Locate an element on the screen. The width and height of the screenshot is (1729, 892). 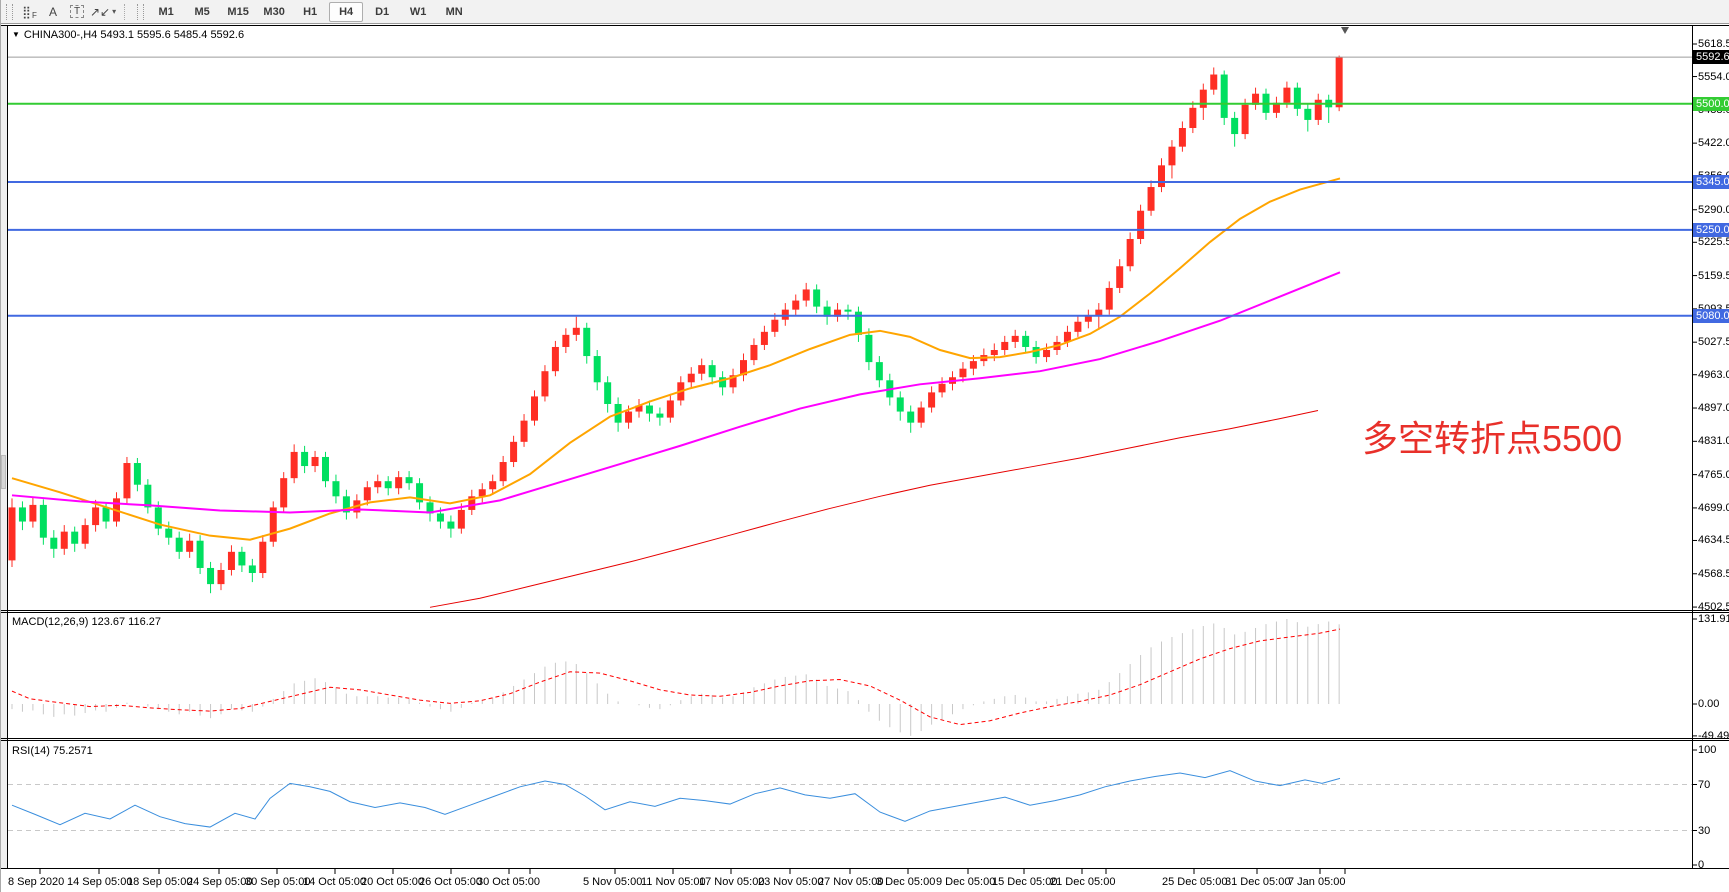
price-axis-label: 4765.0 is located at coordinates (1713, 474).